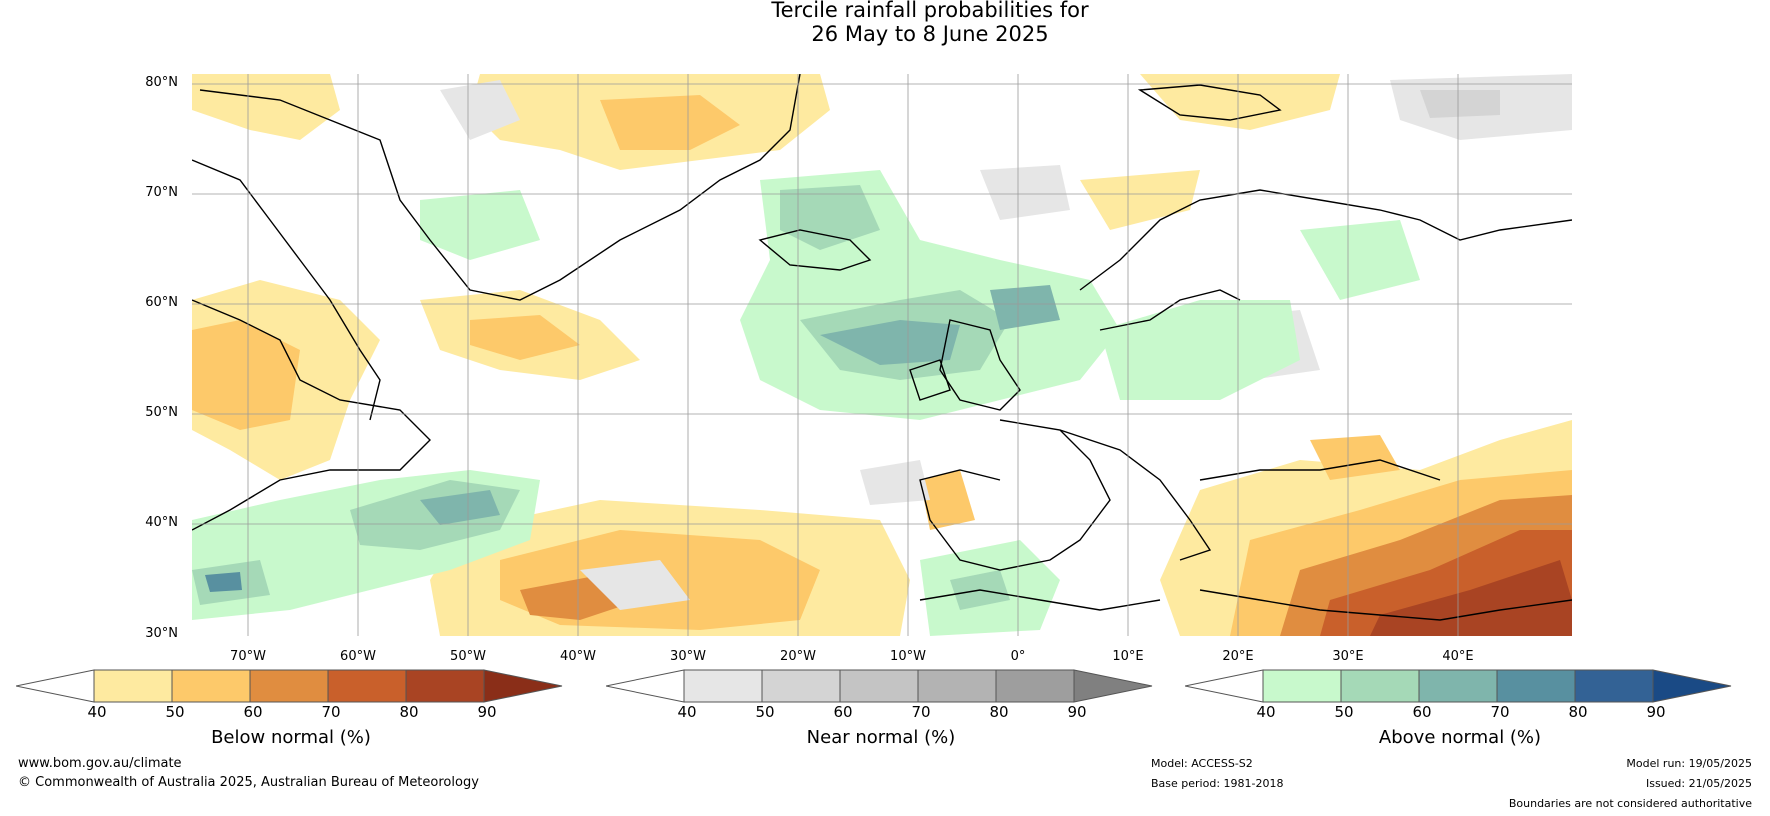  Describe the element at coordinates (161, 302) in the screenshot. I see `lat-label: 60°N` at that location.